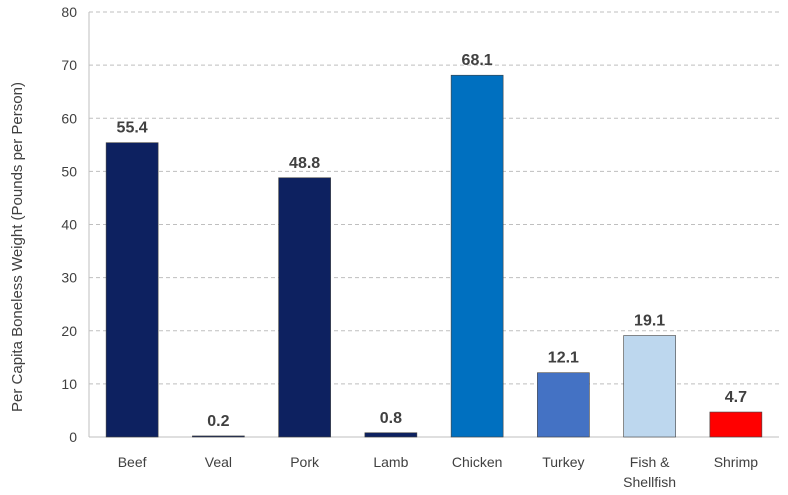 This screenshot has height=495, width=788. Describe the element at coordinates (73, 437) in the screenshot. I see `y-tick-label: 0` at that location.